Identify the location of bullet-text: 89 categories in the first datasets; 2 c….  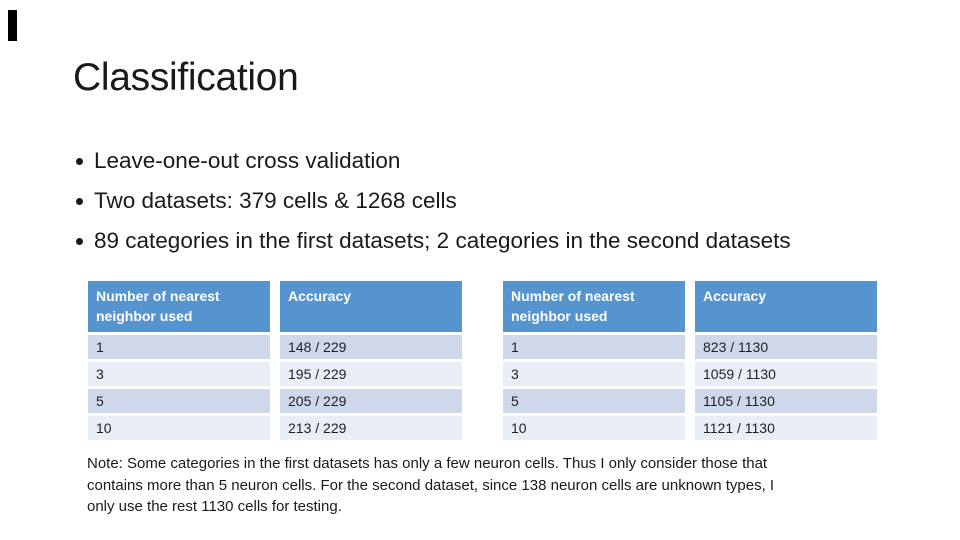
(442, 240).